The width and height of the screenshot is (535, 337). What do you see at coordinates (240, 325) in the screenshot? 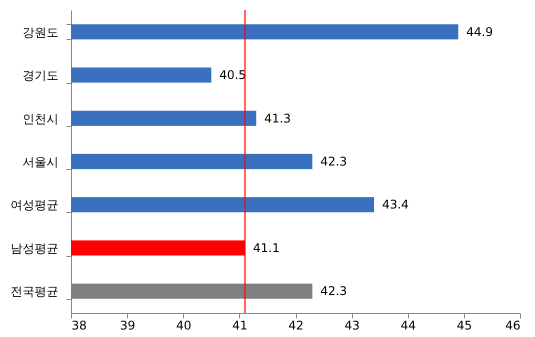
I see `x-tick-label: 41` at bounding box center [240, 325].